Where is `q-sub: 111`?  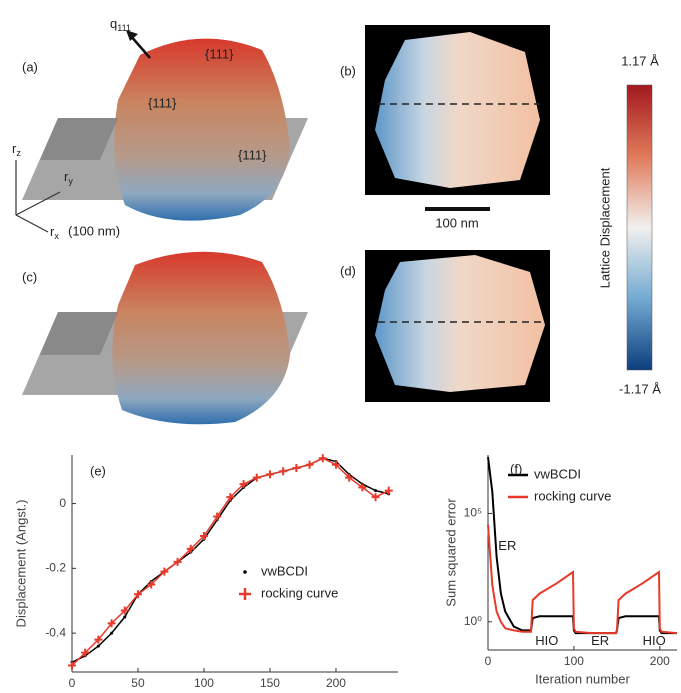 q-sub: 111 is located at coordinates (124, 28).